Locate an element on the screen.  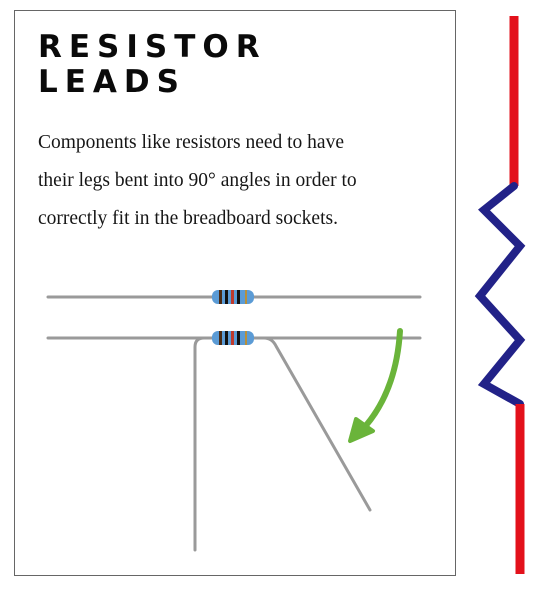
title-line-1: RESISTOR is located at coordinates (152, 47).